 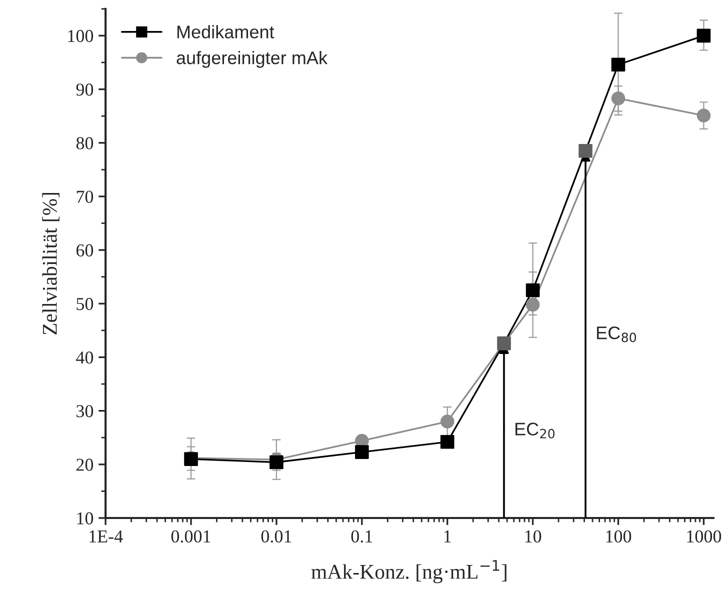 I want to click on x-tick-label: 0.1, so click(x=361, y=536).